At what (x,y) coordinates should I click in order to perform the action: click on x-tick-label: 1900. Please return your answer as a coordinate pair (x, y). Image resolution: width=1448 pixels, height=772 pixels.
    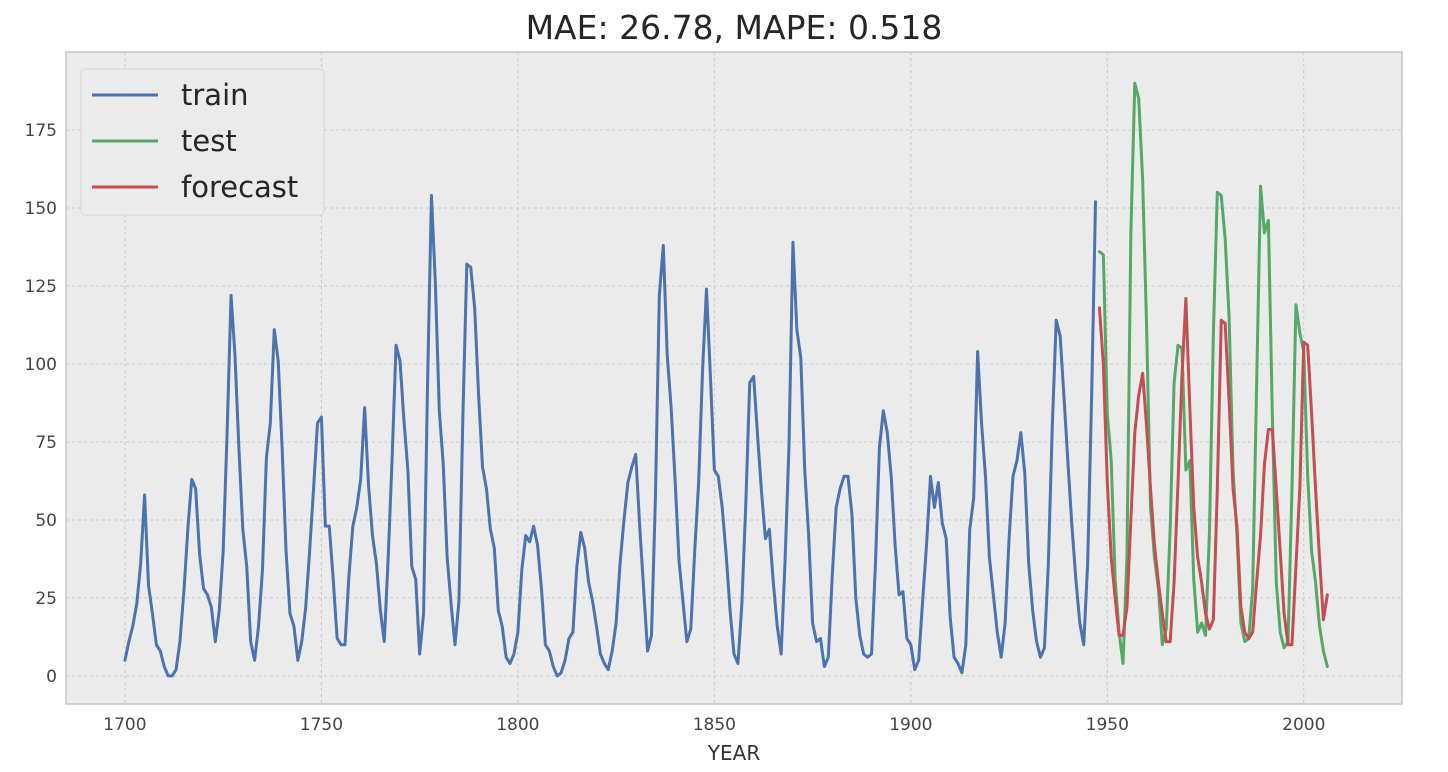
    Looking at the image, I should click on (910, 725).